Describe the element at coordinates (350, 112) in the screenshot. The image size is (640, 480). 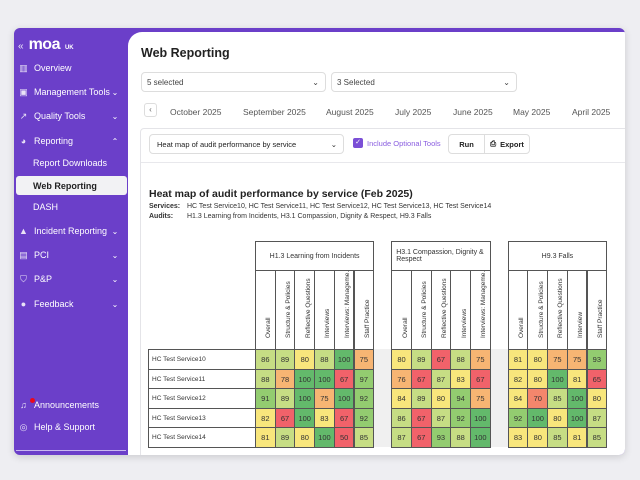
I see `tab-month: August 2025` at that location.